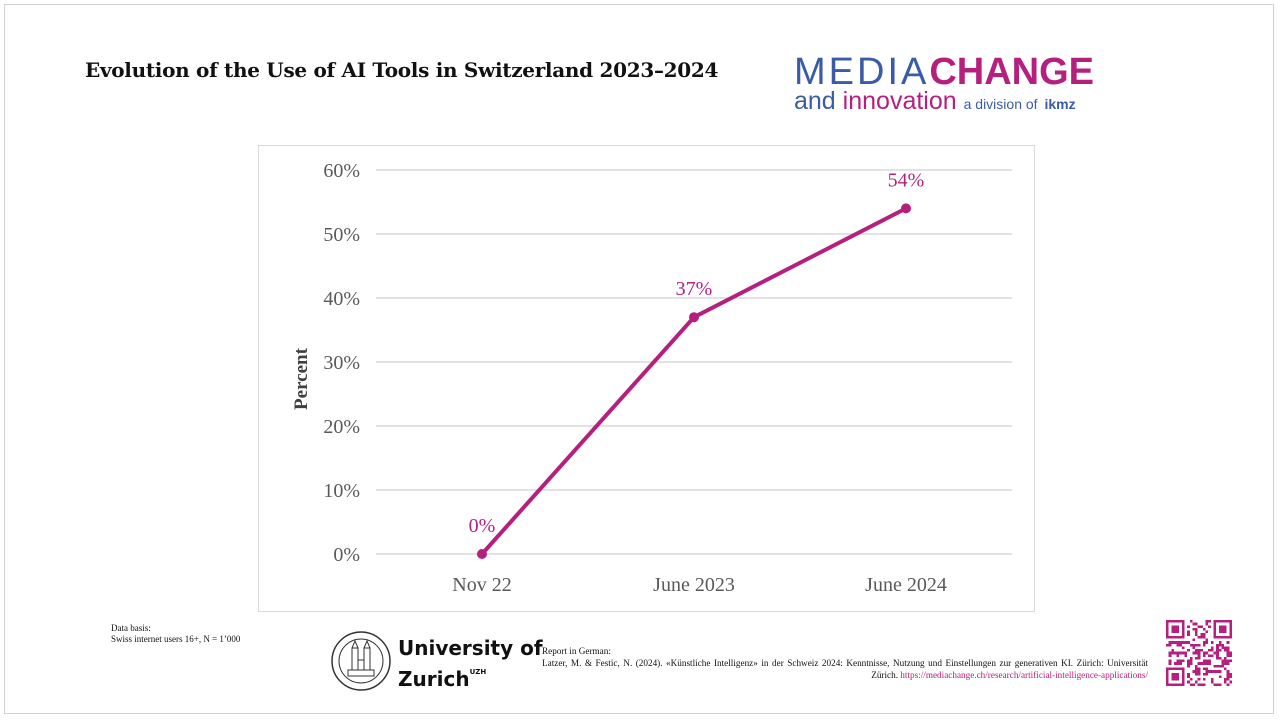 Image resolution: width=1280 pixels, height=720 pixels. I want to click on logo-and: and, so click(815, 101).